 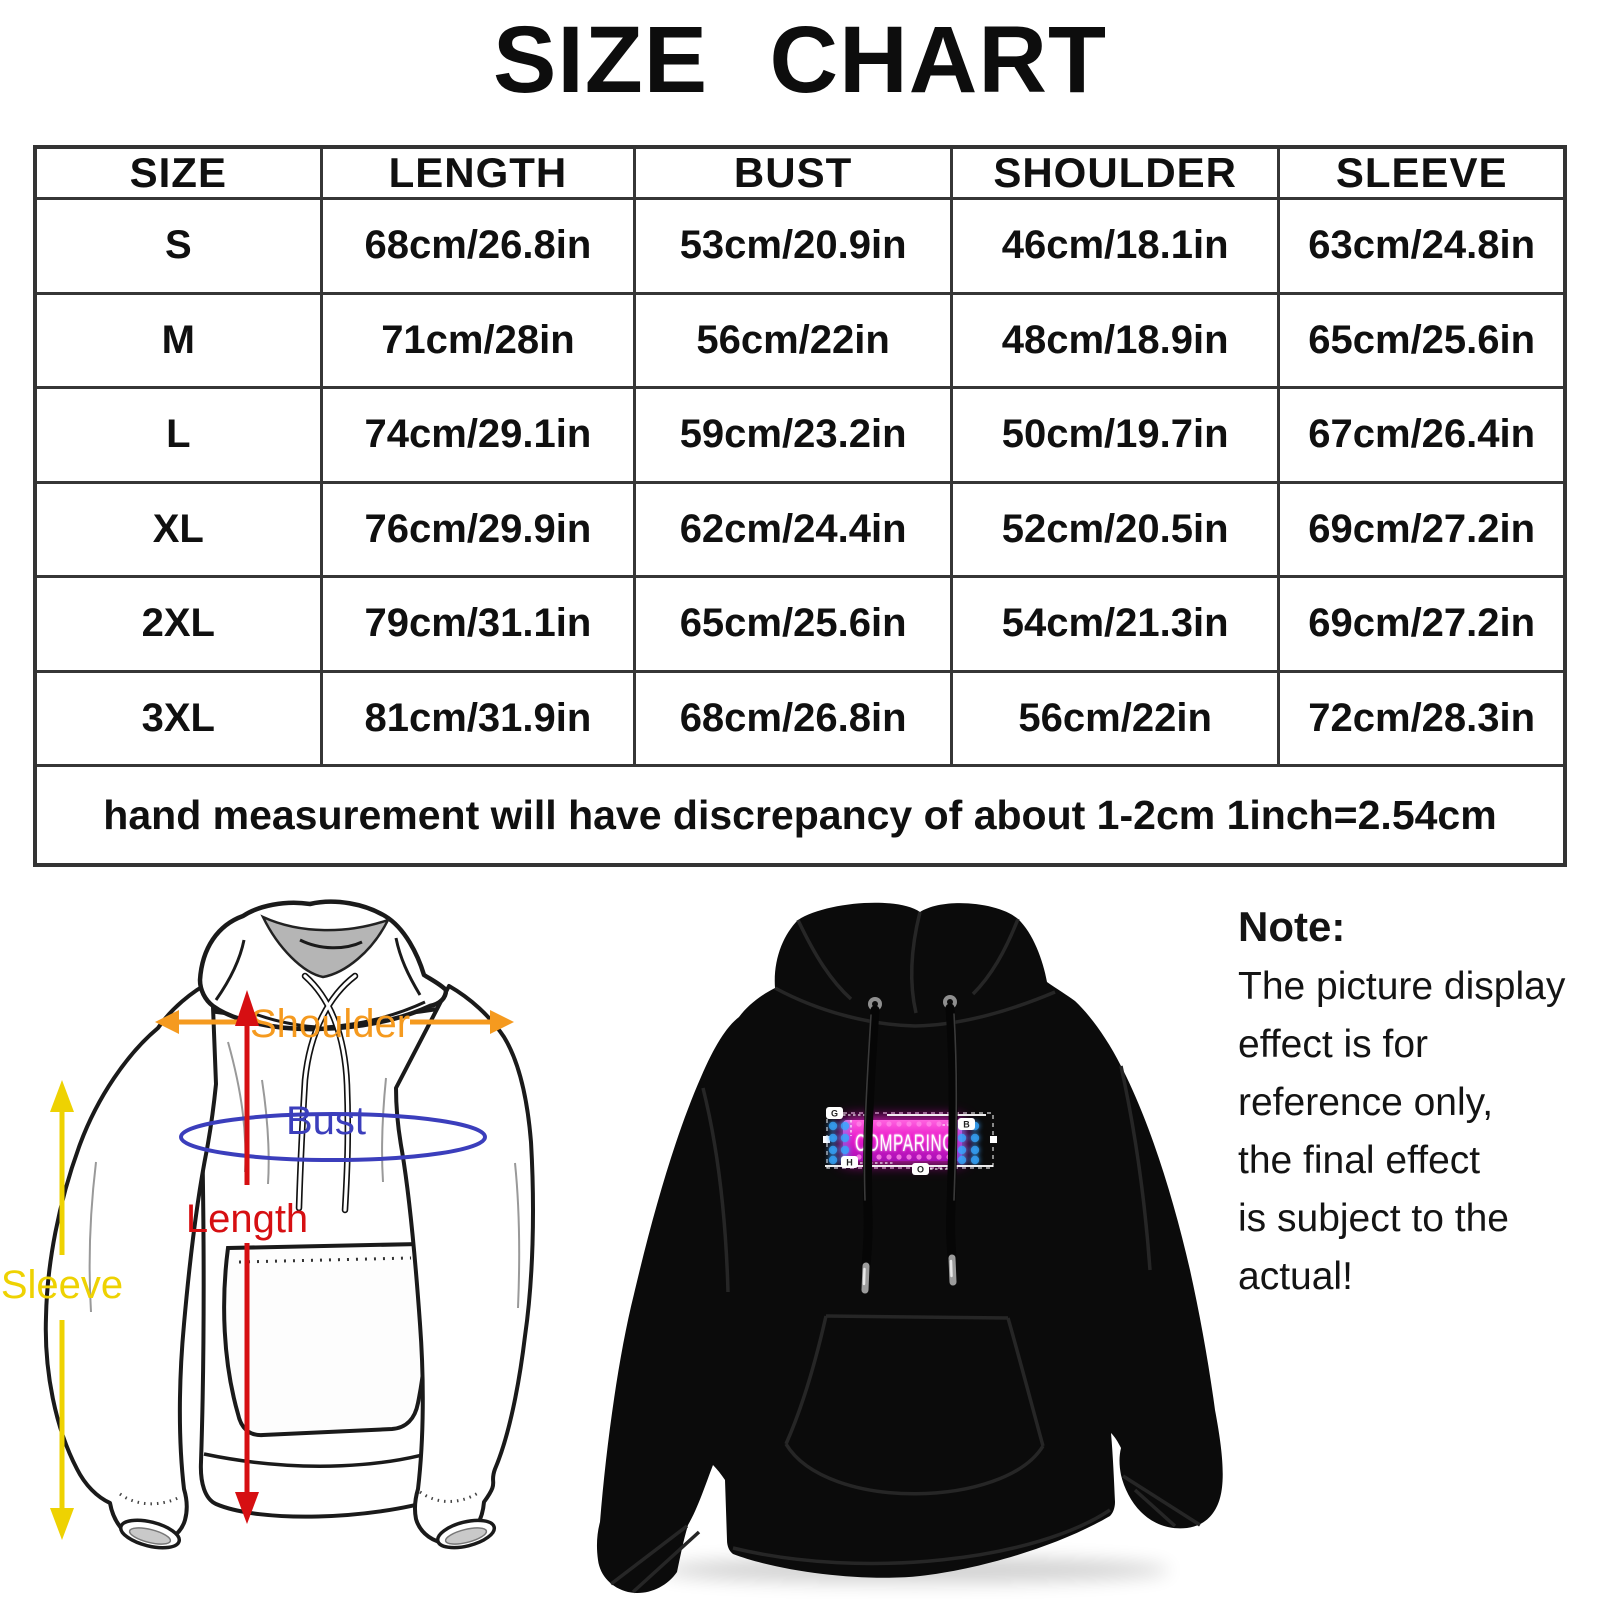 I want to click on cell-length: 76cm/29.9in, so click(x=478, y=529).